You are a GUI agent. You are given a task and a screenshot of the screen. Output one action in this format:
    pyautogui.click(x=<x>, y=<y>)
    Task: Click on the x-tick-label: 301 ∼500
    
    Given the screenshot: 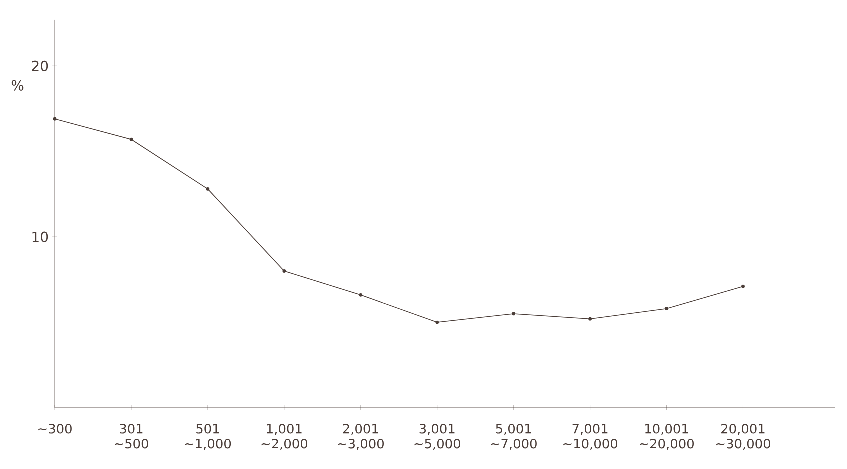 What is the action you would take?
    pyautogui.click(x=131, y=436)
    